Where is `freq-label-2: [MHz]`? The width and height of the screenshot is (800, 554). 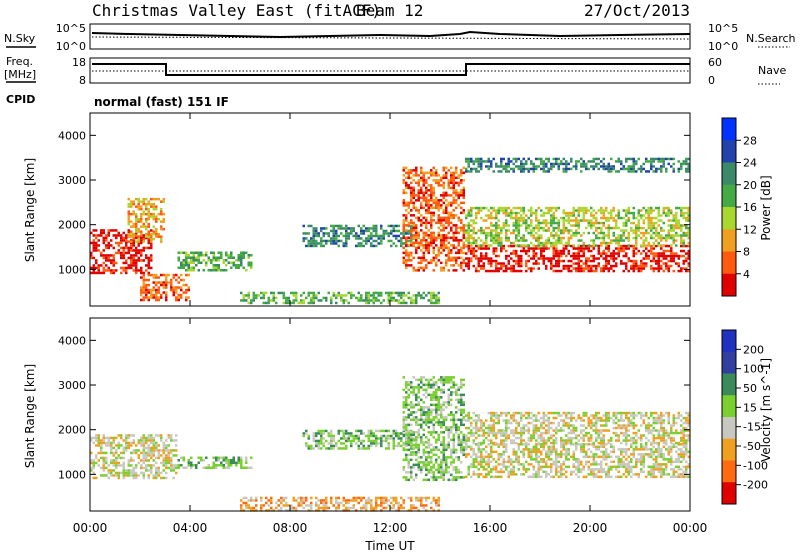
freq-label-2: [MHz] is located at coordinates (20, 74).